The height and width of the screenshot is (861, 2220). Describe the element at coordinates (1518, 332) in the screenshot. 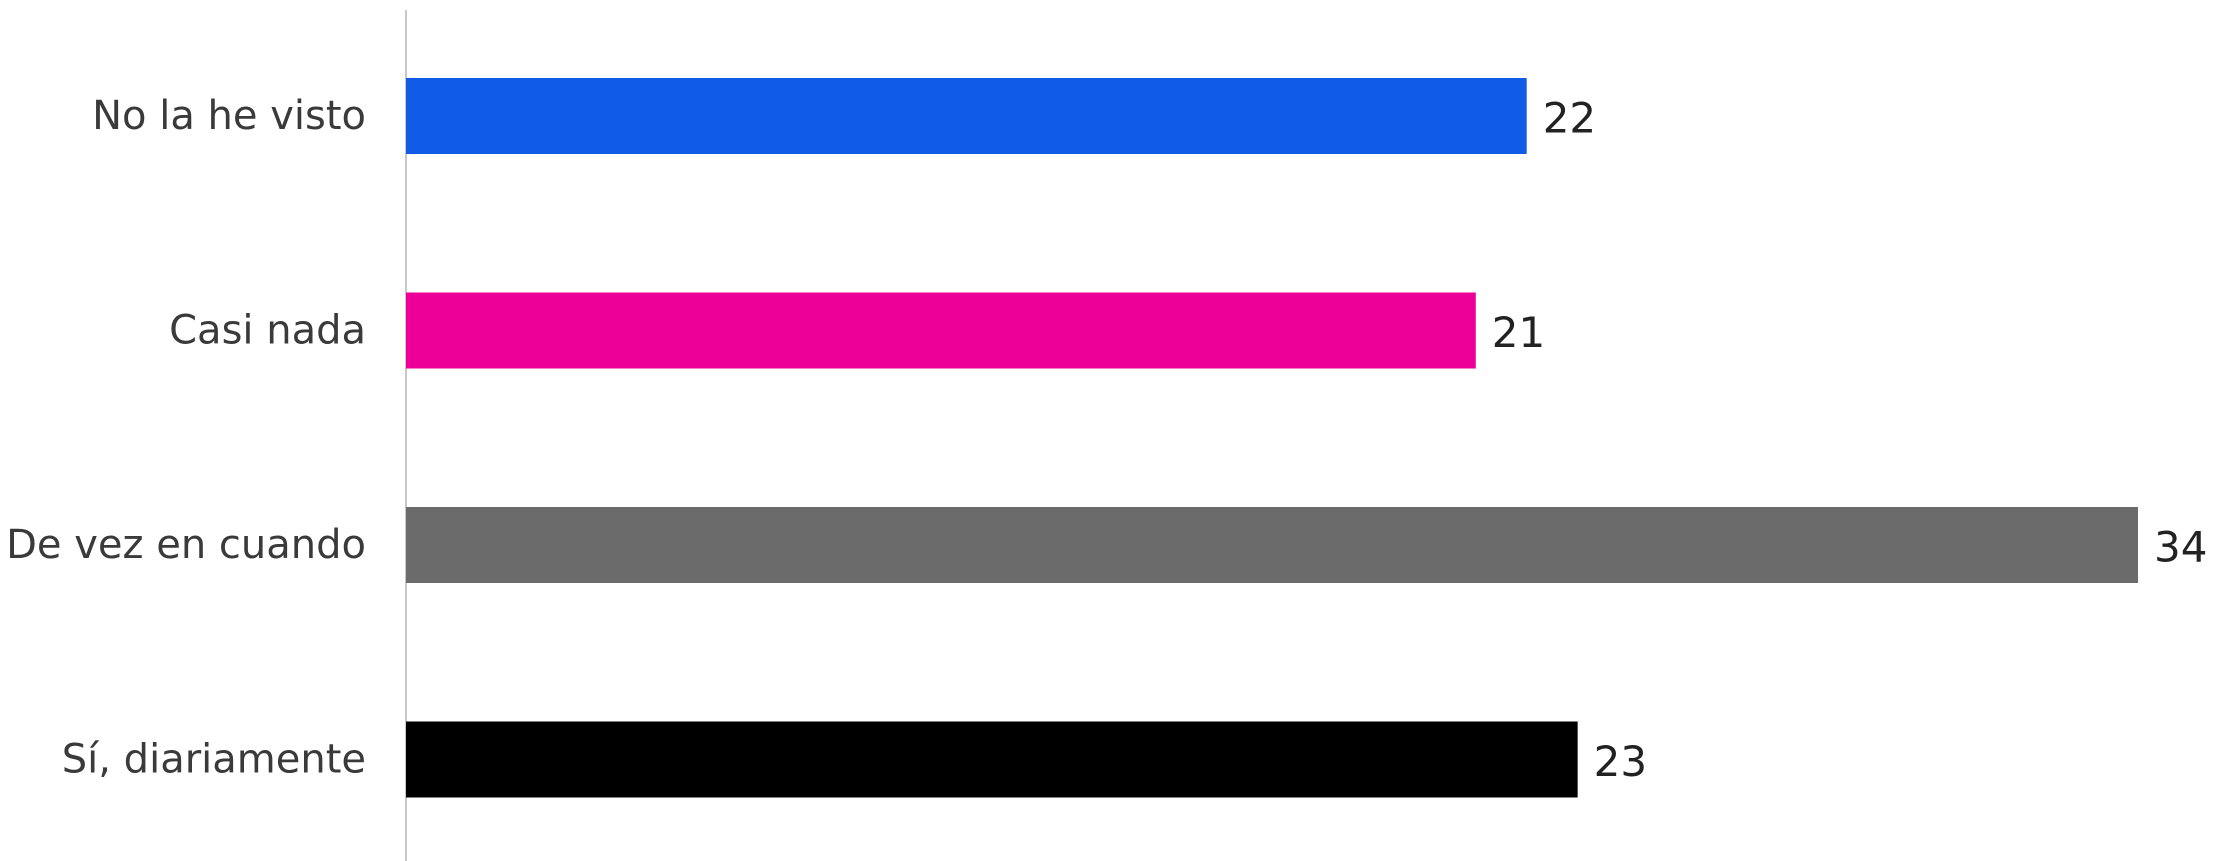

I see `data-label: 21` at that location.